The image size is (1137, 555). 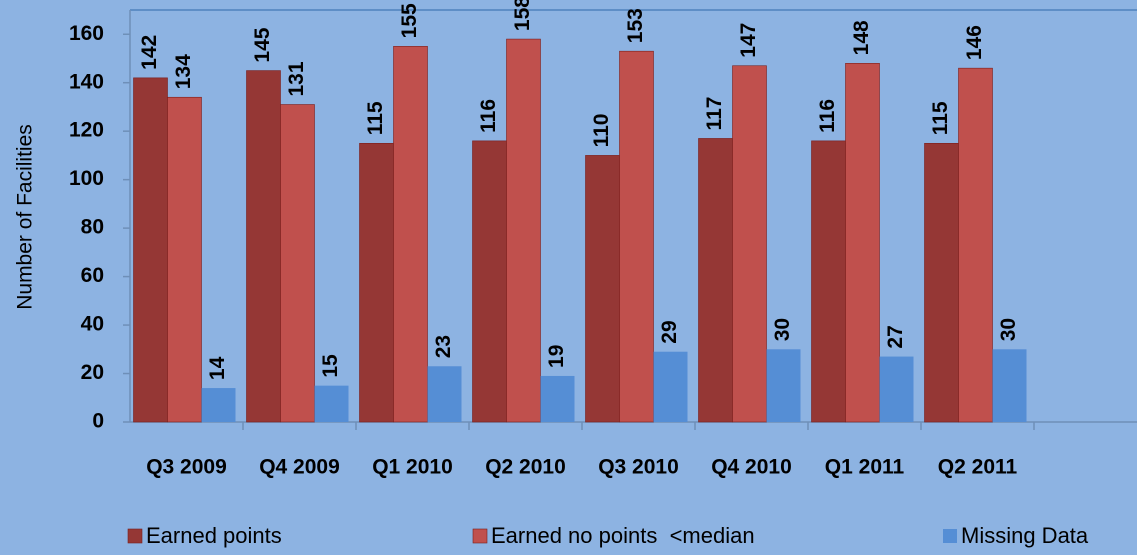 What do you see at coordinates (751, 467) in the screenshot?
I see `x-tick-label: Q4 2010` at bounding box center [751, 467].